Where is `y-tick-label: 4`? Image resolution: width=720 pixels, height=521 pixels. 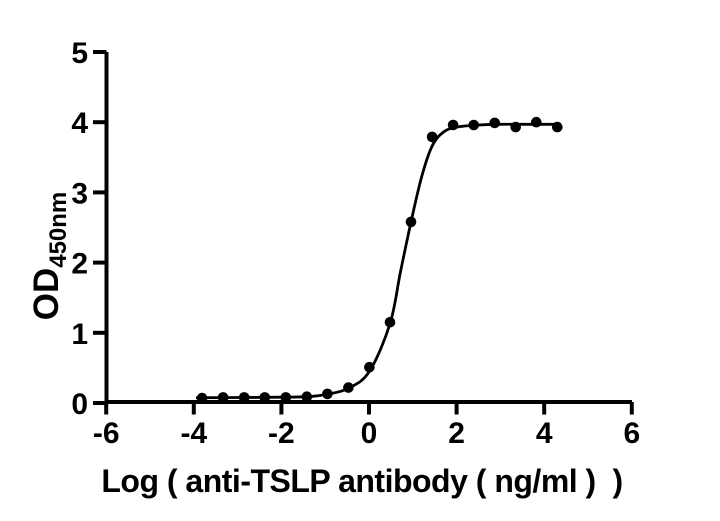 y-tick-label: 4 is located at coordinates (79, 123).